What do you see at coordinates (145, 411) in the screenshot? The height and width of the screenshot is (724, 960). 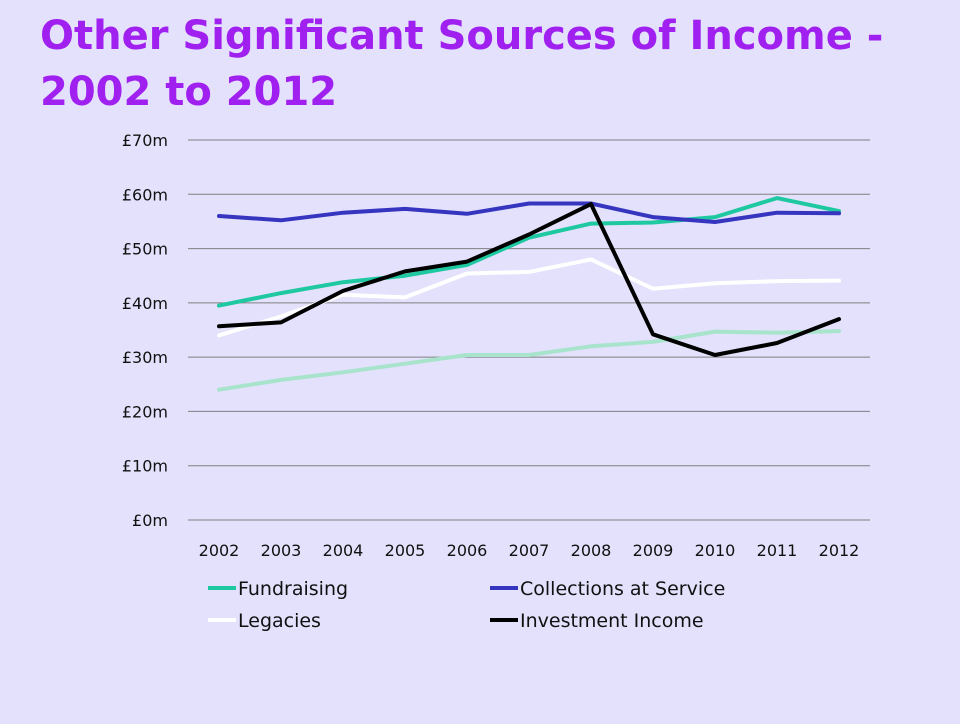 I see `y-tick-label: £20m` at bounding box center [145, 411].